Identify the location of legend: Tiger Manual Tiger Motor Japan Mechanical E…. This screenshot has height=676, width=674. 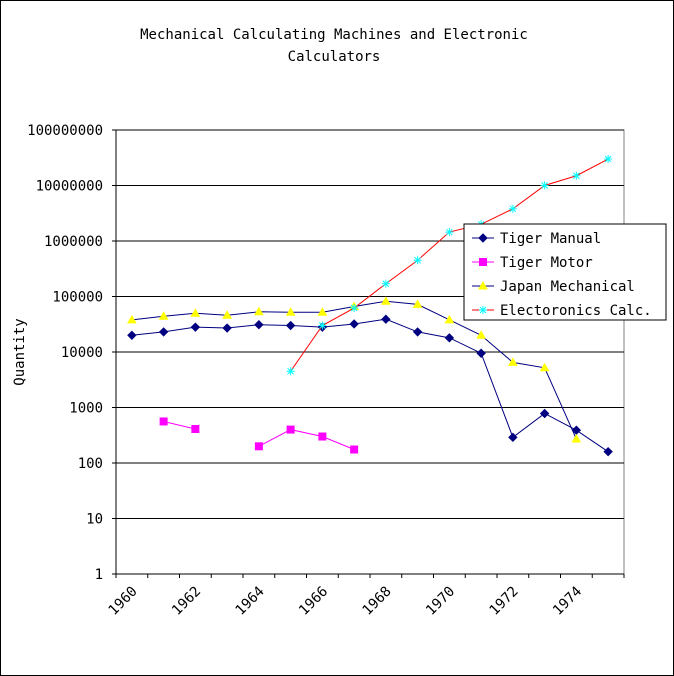
(565, 272).